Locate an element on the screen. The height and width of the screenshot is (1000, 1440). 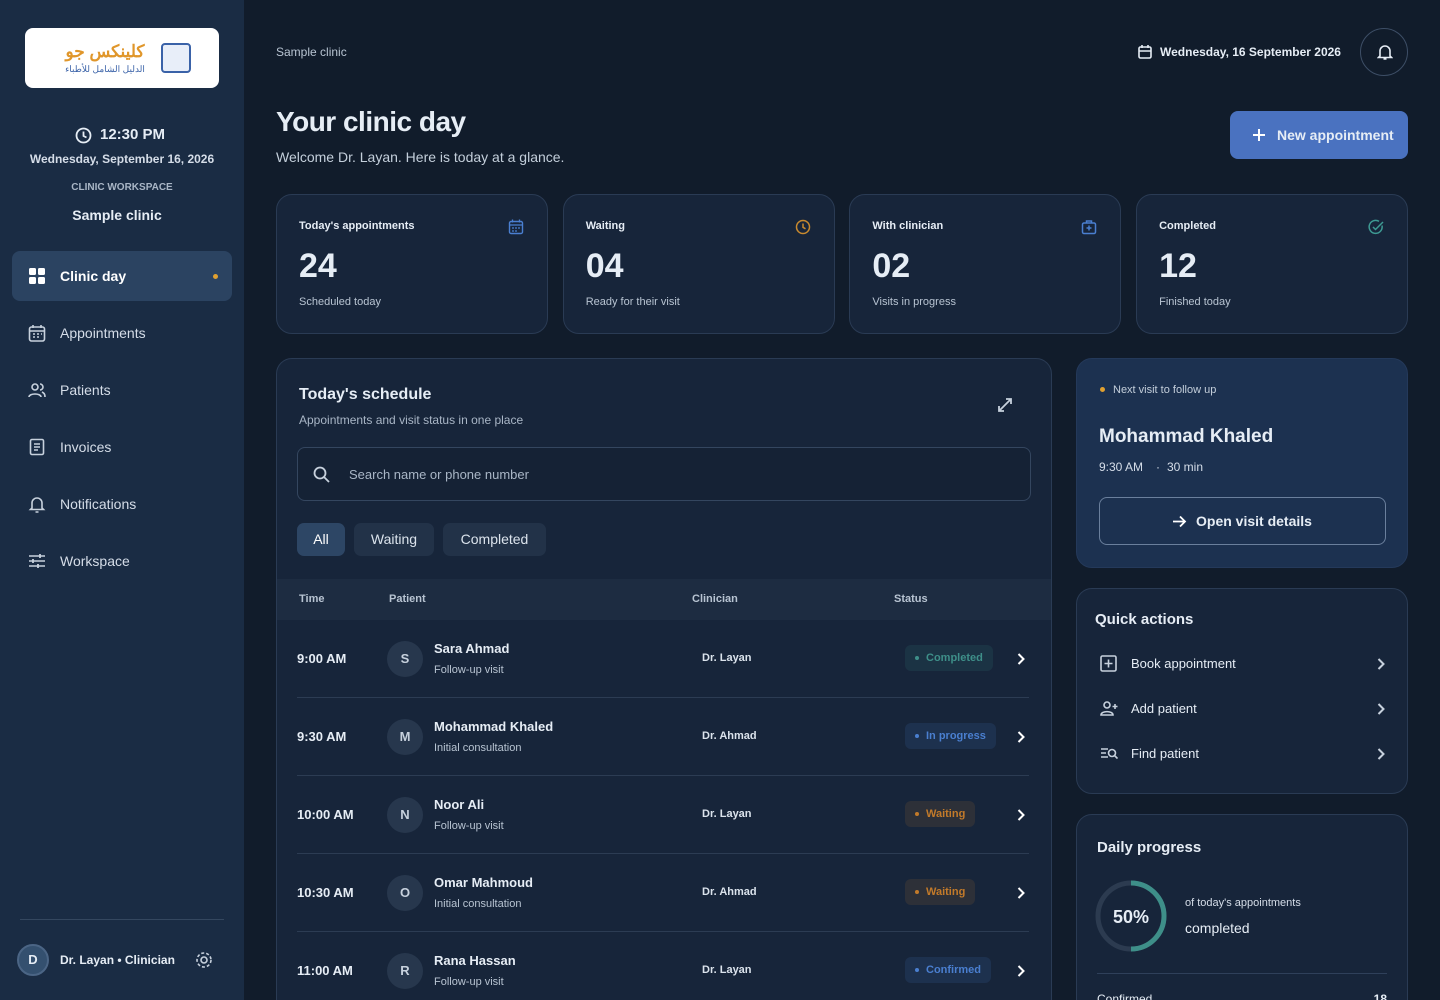
column-header: Clinician is located at coordinates (715, 599).